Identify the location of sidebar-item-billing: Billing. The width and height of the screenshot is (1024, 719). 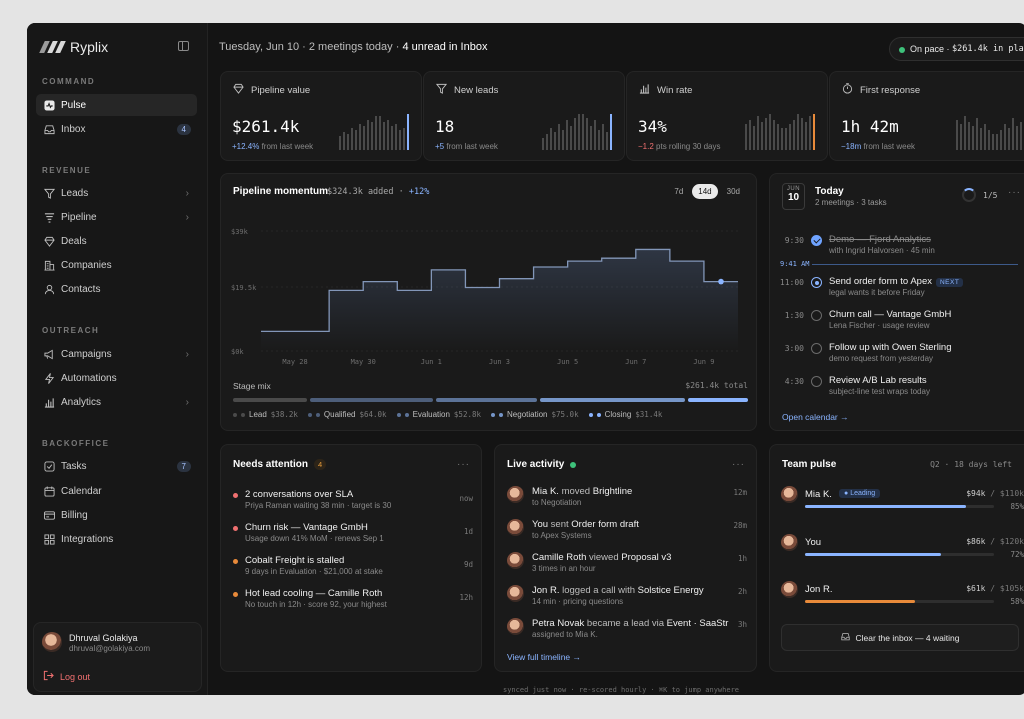
(116, 515).